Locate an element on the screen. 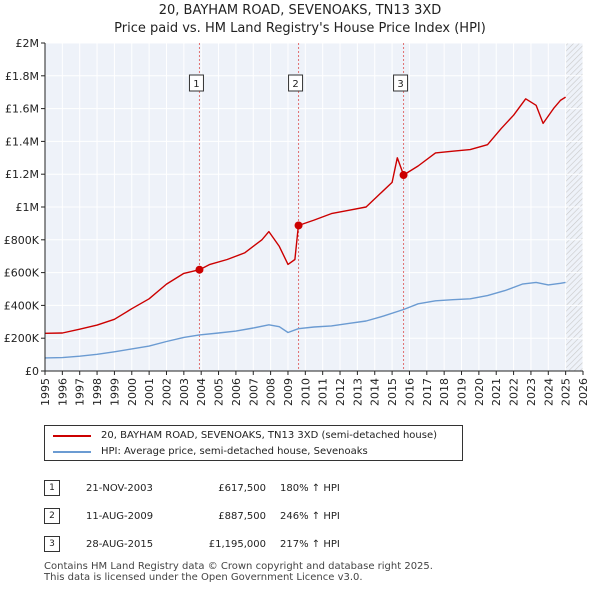  table-row: 2 11-AUG-2009 £887,500 246% ↑ HPI is located at coordinates (222, 516).